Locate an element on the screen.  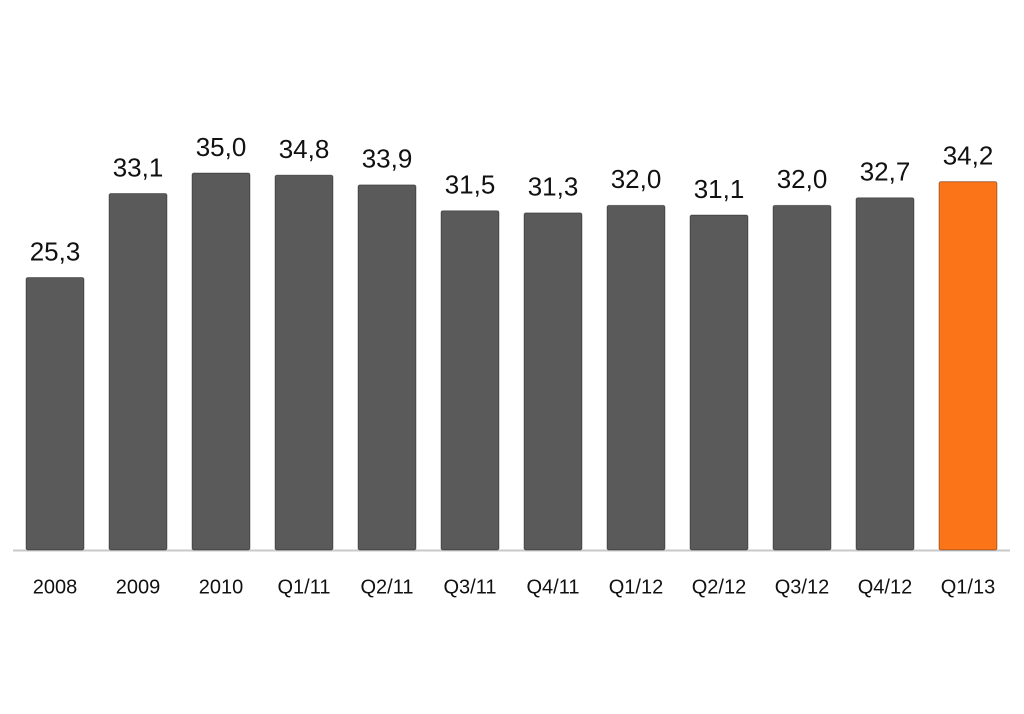
x-tick-label: Q1/11 is located at coordinates (304, 587).